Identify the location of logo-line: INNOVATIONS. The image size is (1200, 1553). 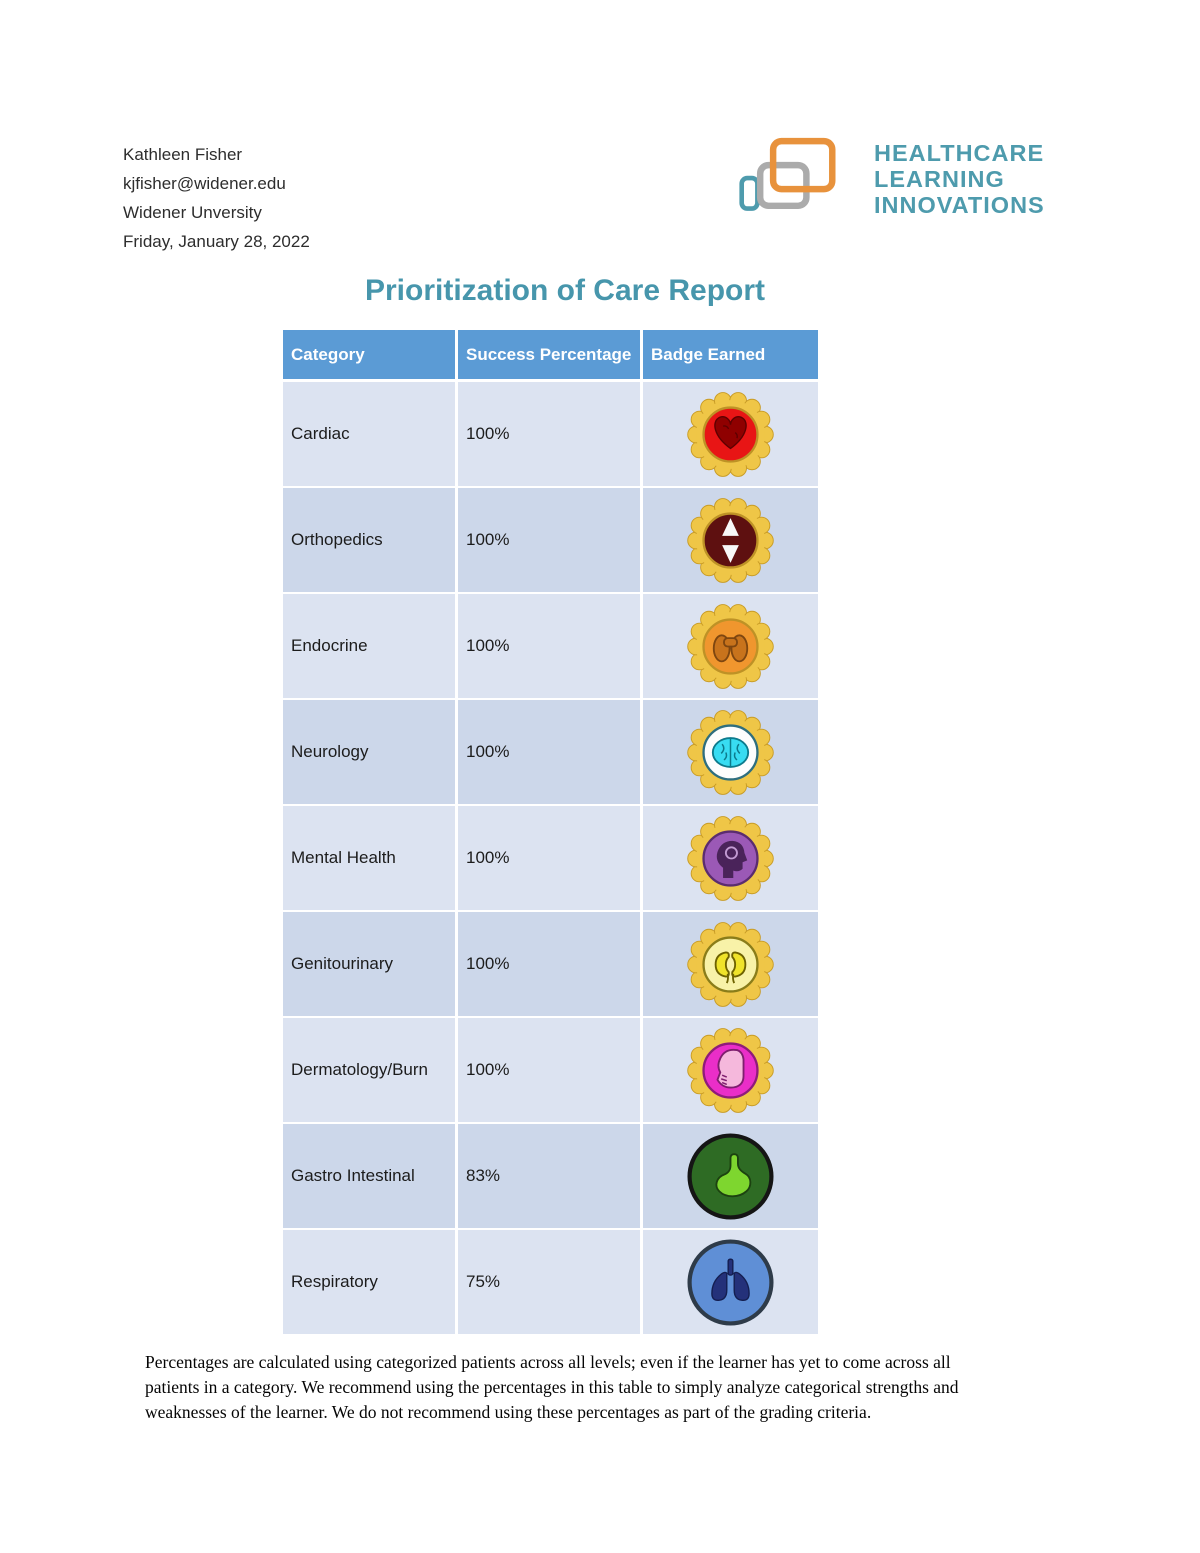
(959, 205).